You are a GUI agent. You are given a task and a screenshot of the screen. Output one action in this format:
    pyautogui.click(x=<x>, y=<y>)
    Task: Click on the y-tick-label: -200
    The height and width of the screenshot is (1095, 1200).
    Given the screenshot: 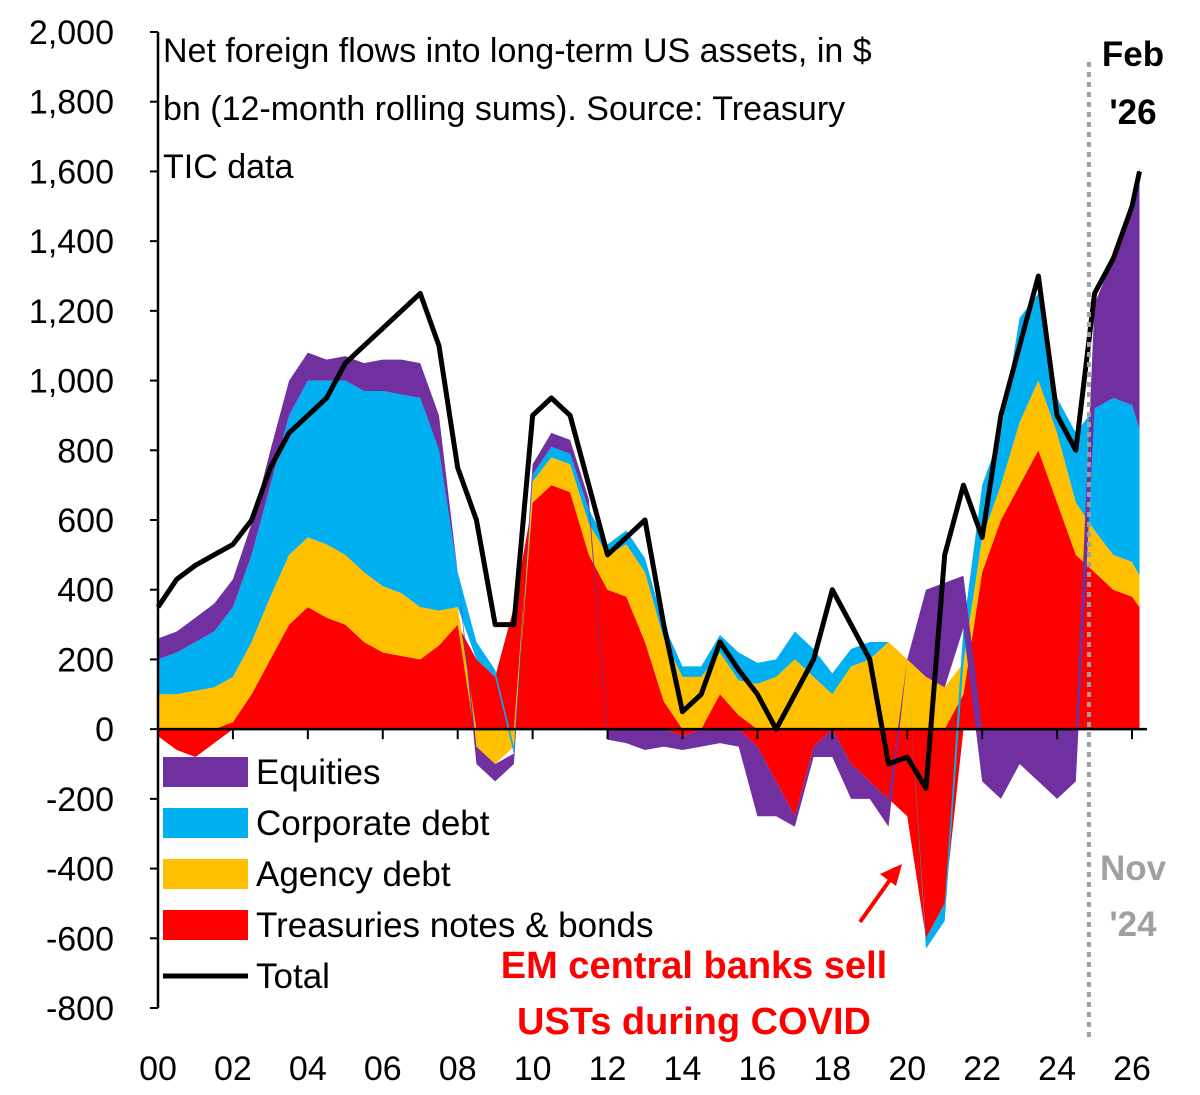 What is the action you would take?
    pyautogui.click(x=80, y=800)
    